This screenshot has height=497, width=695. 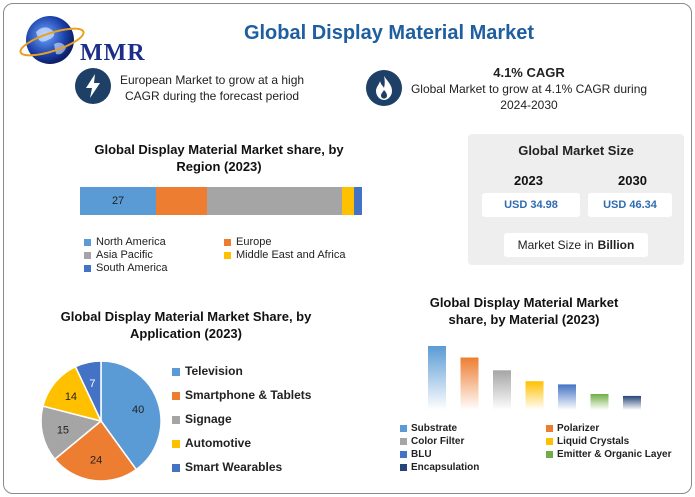 I want to click on region-legend-asia-pacific: Asia Pacific, so click(x=118, y=255).